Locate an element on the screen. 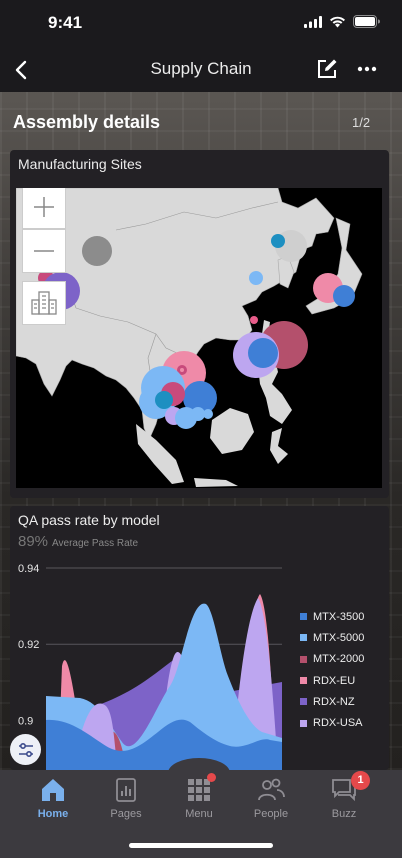 Image resolution: width=402 pixels, height=858 pixels. menu-grid-icon is located at coordinates (199, 790).